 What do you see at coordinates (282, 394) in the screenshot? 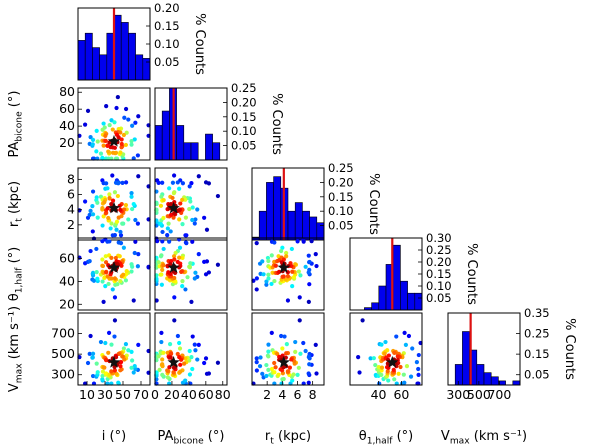
I see `x-tick-label: 4` at bounding box center [282, 394].